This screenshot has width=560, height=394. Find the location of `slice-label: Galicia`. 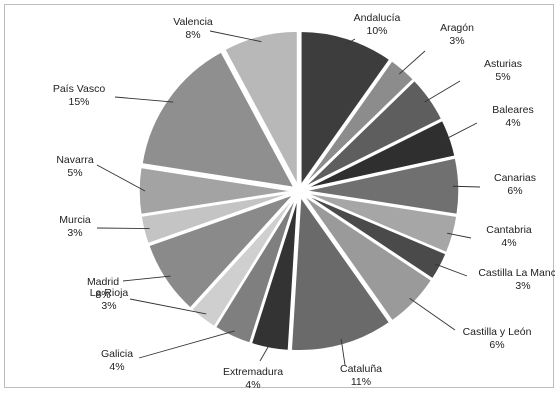

slice-label: Galicia is located at coordinates (117, 354).